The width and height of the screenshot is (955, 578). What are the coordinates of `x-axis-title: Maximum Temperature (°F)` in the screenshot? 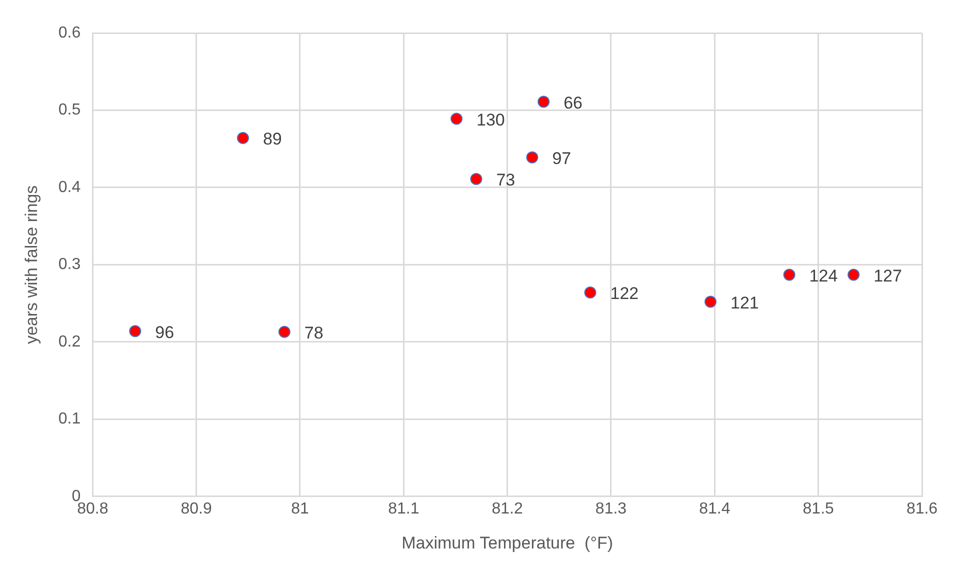 It's located at (508, 542).